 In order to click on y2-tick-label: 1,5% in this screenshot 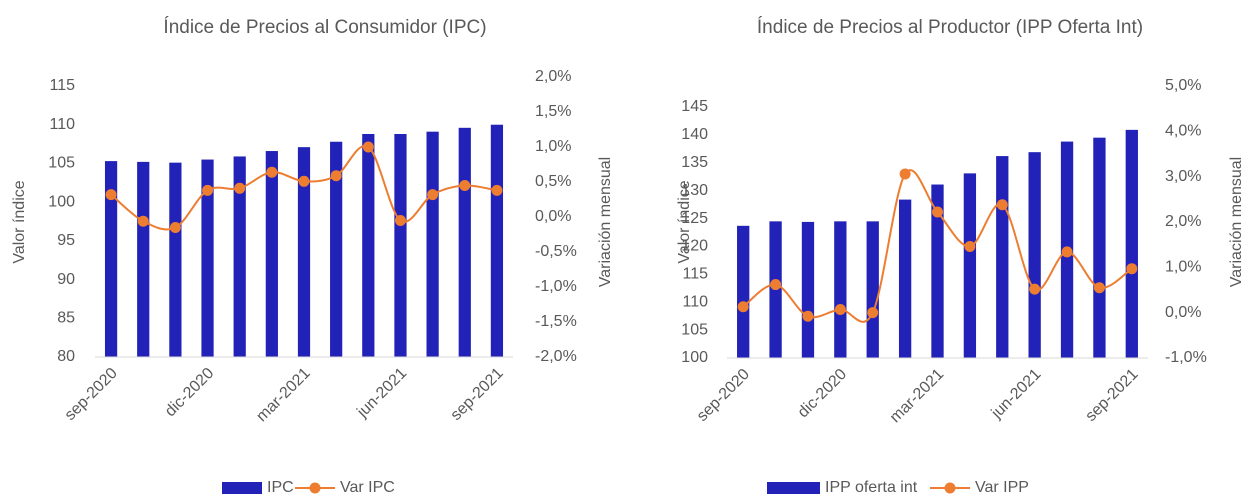, I will do `click(553, 111)`.